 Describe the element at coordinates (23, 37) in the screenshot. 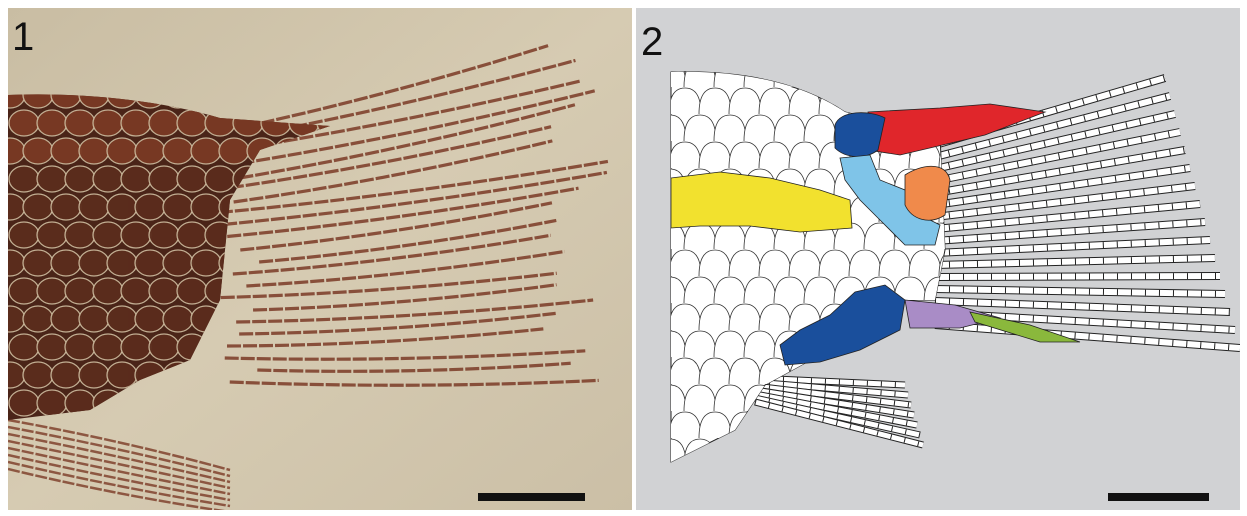

I see `panel-label: 1` at that location.